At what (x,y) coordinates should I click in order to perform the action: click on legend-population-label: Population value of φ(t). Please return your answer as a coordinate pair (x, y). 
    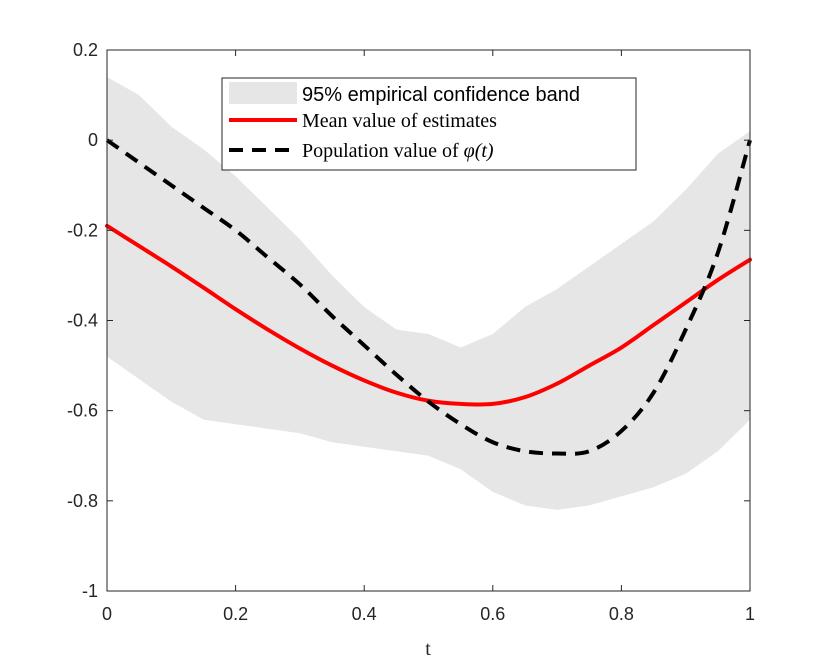
    Looking at the image, I should click on (398, 151).